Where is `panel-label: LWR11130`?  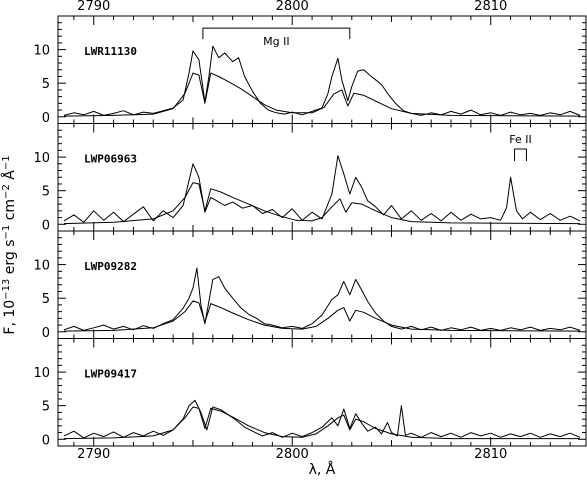 panel-label: LWR11130 is located at coordinates (110, 51).